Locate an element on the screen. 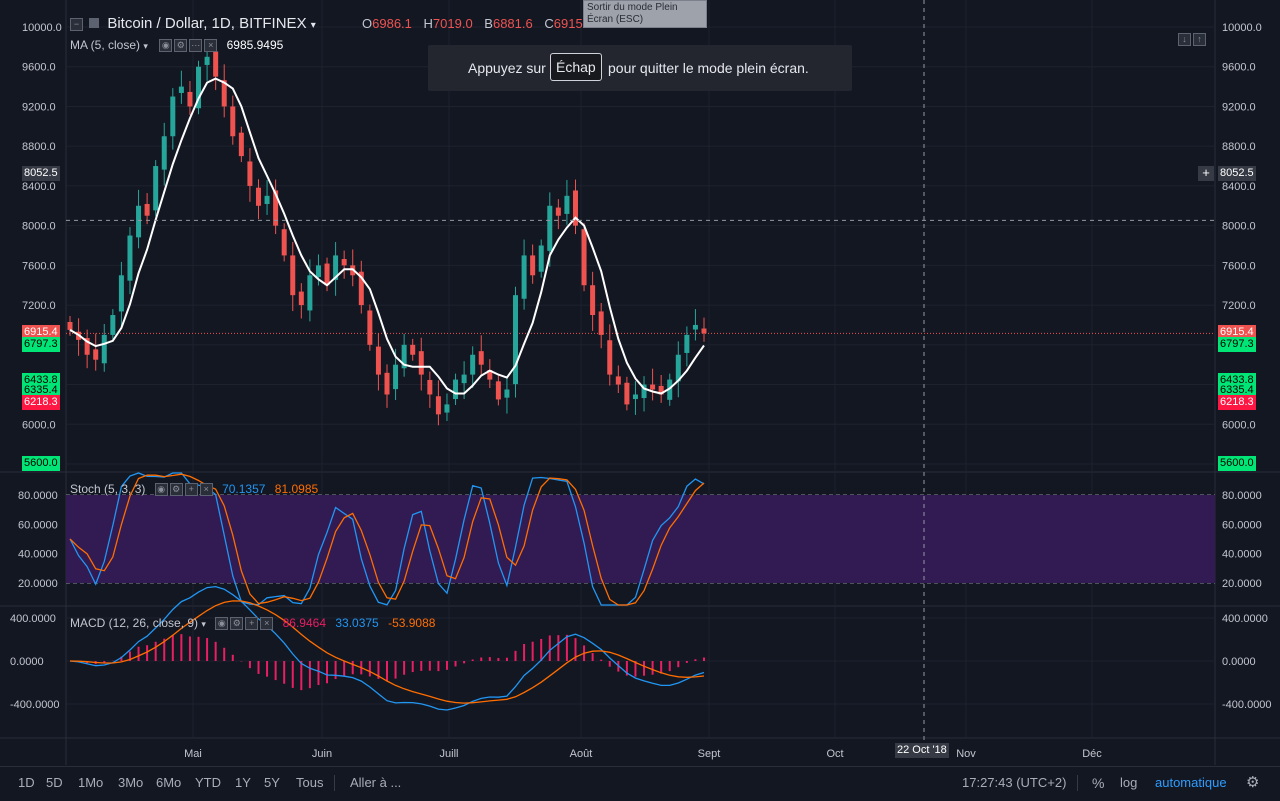 This screenshot has height=801, width=1280. macd-tick-right: 400.0000 is located at coordinates (1245, 619).